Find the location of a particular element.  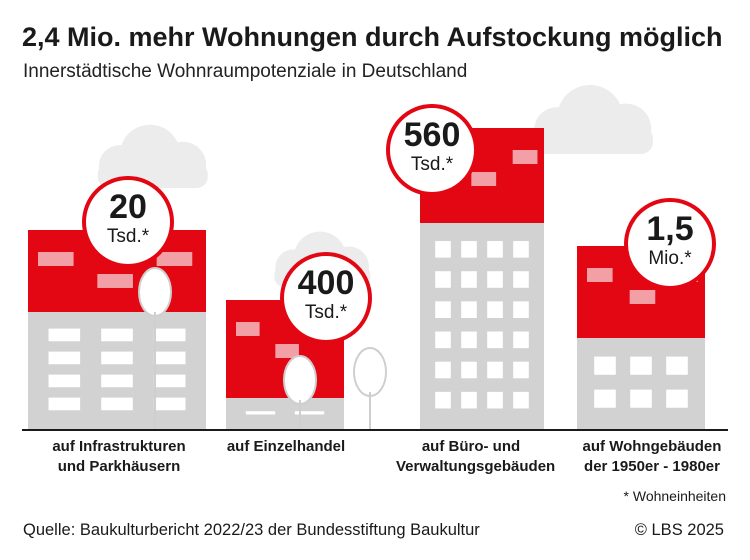

value-bubble: 400 Tsd.* is located at coordinates (326, 298).